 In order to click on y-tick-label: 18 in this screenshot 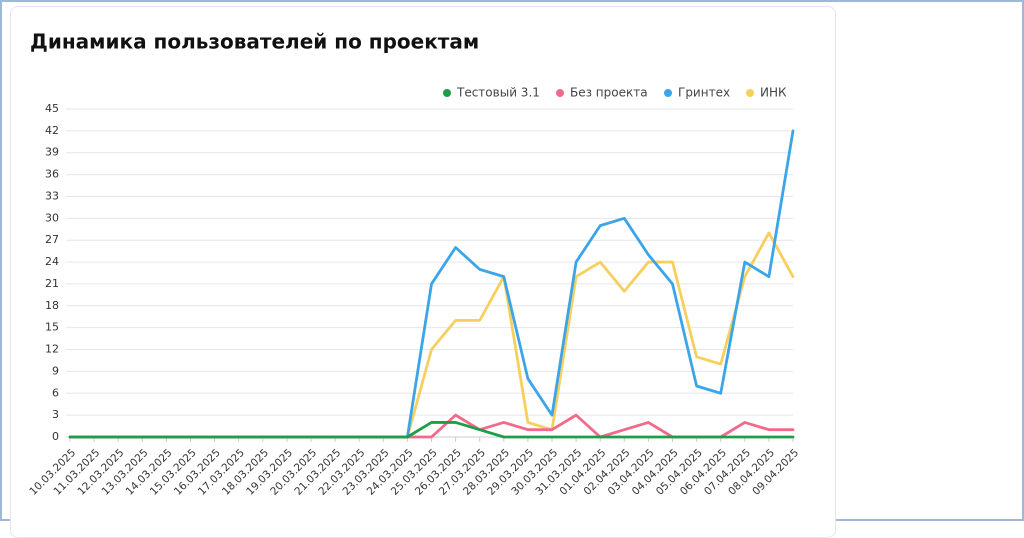, I will do `click(52, 305)`.